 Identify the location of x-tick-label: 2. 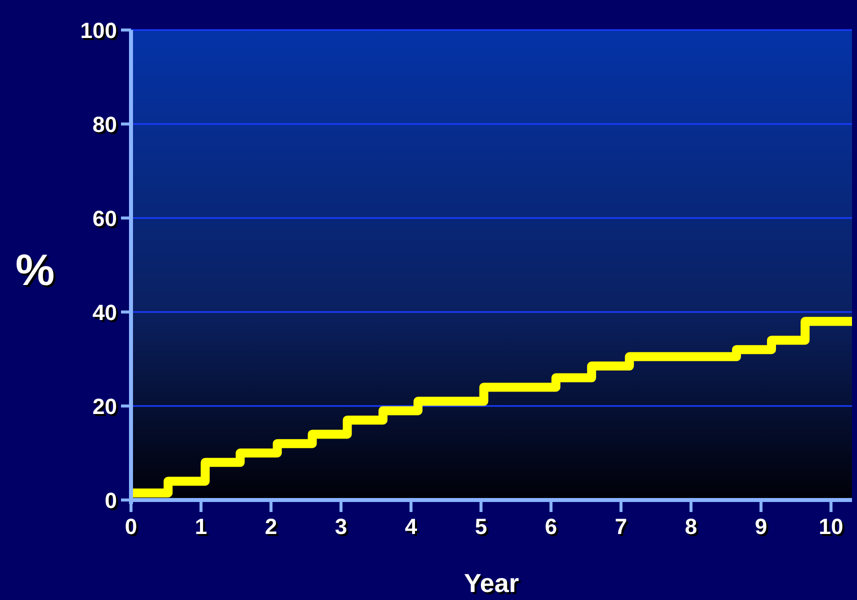
(271, 526).